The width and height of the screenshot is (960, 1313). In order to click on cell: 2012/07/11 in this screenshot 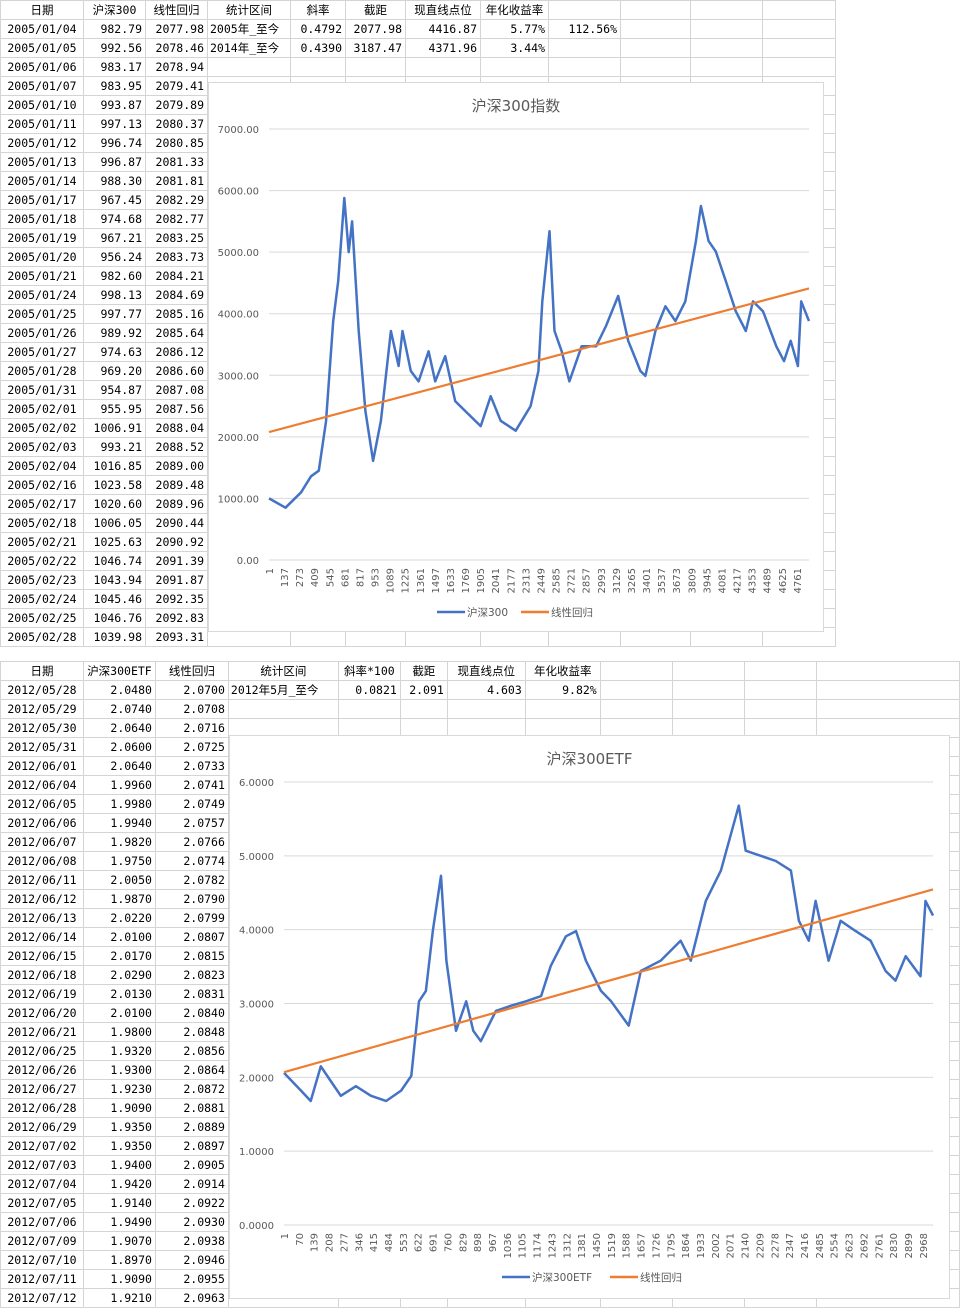, I will do `click(42, 1279)`.